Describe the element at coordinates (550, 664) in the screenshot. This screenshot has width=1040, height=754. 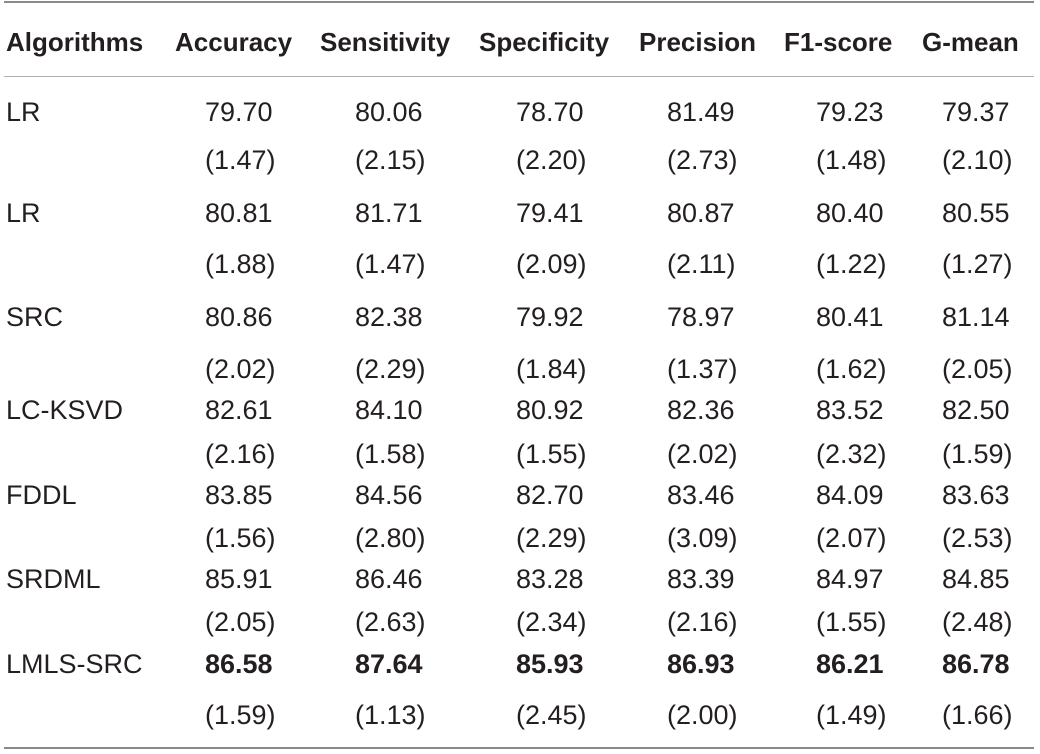
I see `cell-value-best: 85.93` at that location.